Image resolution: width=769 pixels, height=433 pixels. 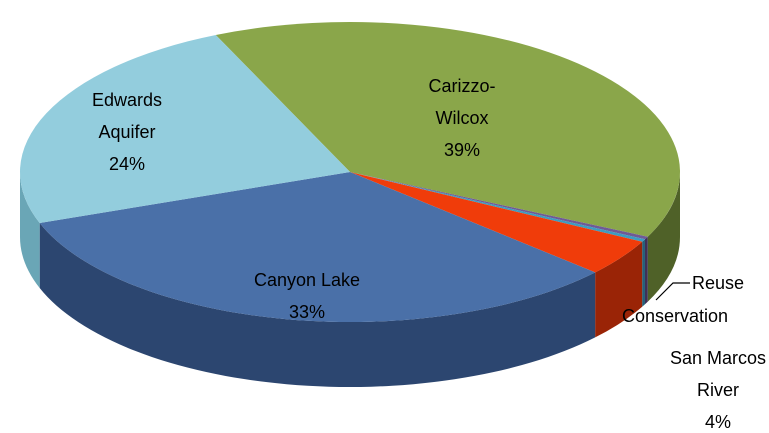 What do you see at coordinates (675, 316) in the screenshot?
I see `category-label: Conservation` at bounding box center [675, 316].